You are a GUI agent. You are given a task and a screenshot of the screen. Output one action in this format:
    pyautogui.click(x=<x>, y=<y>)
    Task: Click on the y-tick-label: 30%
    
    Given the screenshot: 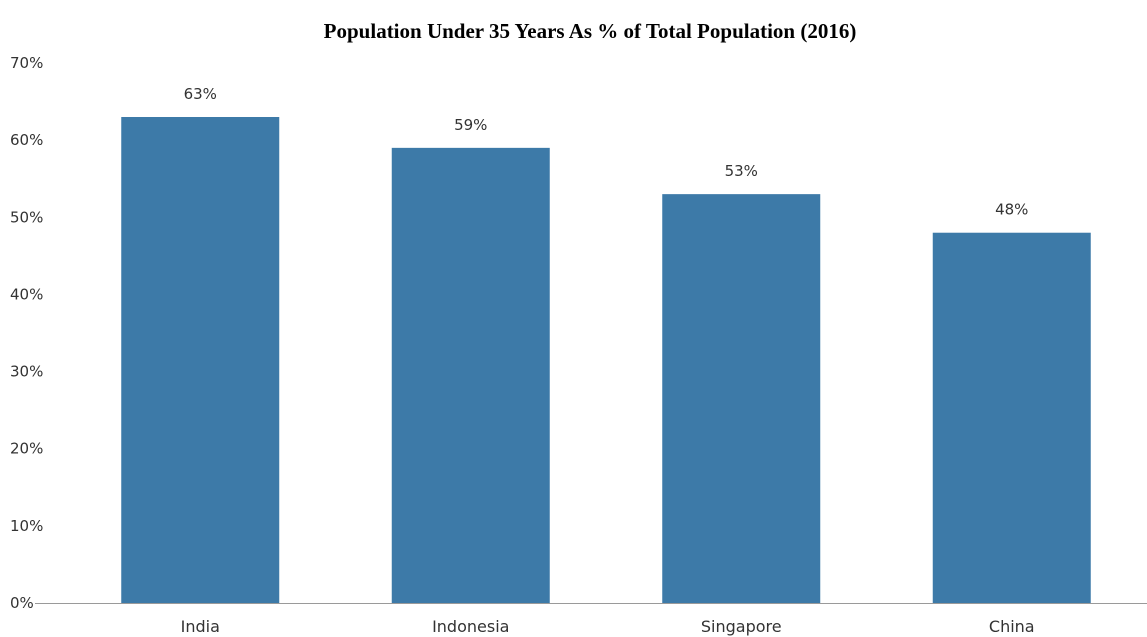 What is the action you would take?
    pyautogui.click(x=26, y=372)
    